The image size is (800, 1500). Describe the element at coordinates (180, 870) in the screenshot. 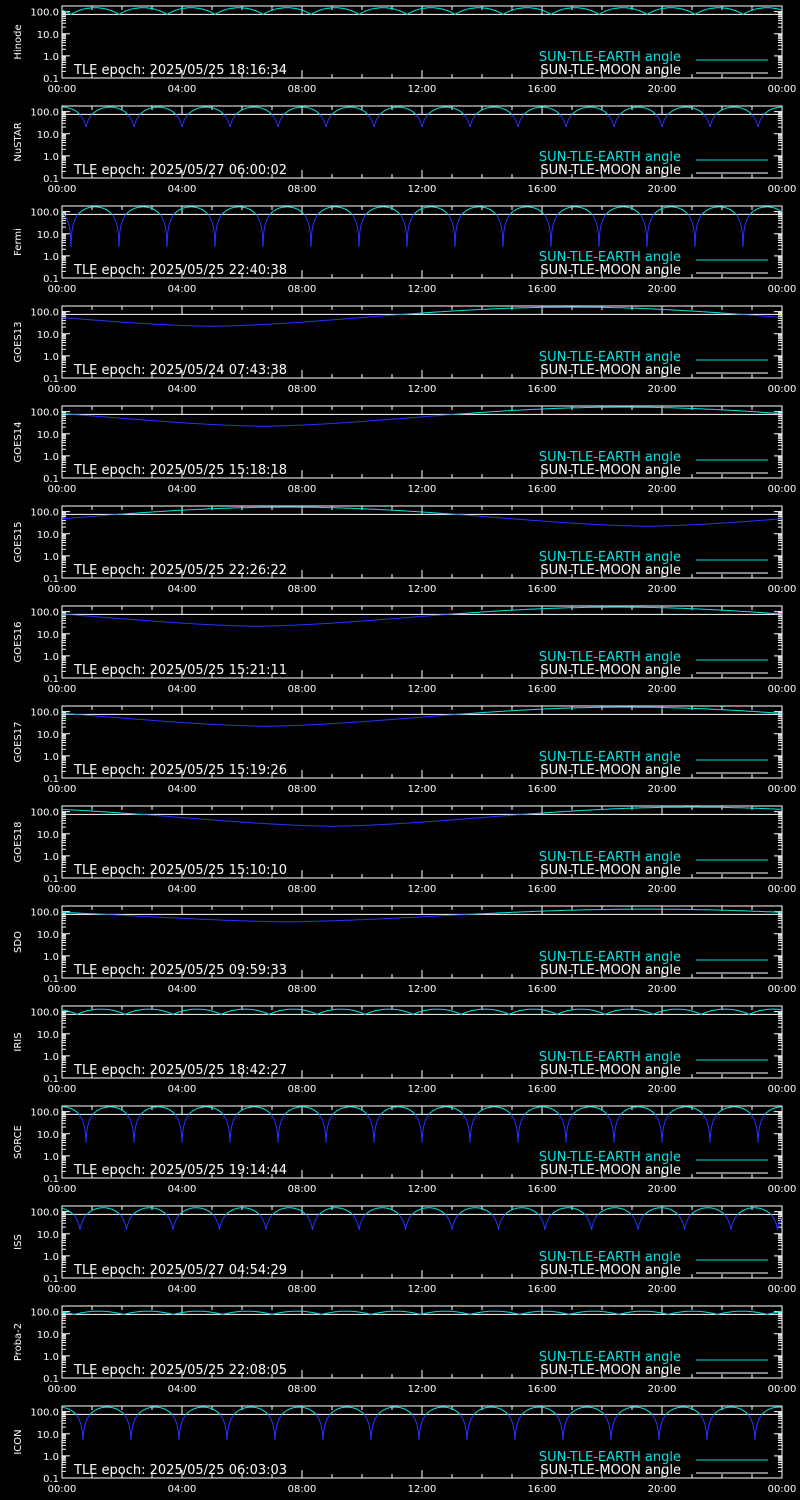

I see `tle-epoch: TLE epoch: 2025/05/25 15:10:10` at that location.